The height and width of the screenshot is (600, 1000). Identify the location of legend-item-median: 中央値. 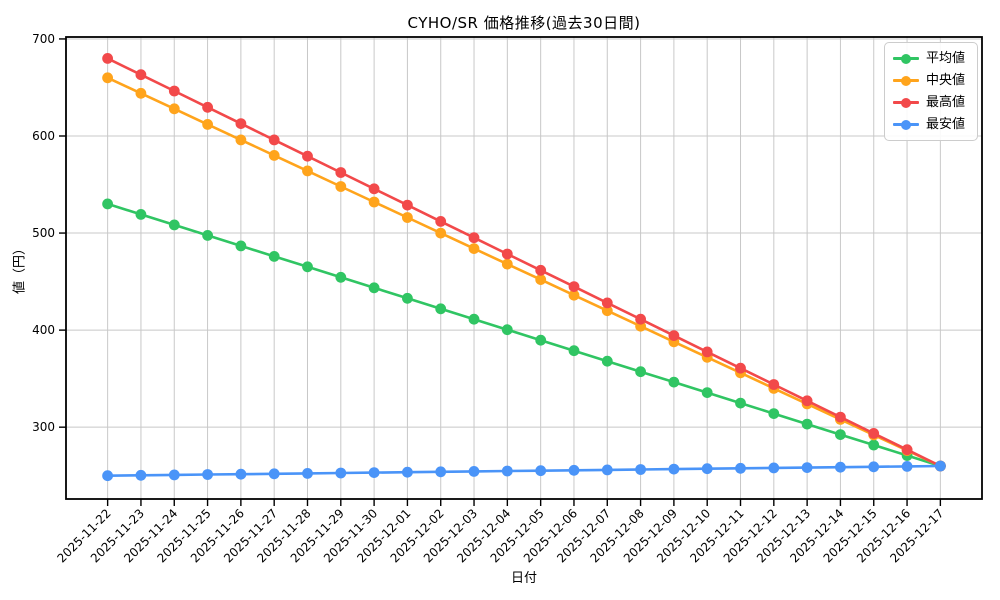
(931, 80).